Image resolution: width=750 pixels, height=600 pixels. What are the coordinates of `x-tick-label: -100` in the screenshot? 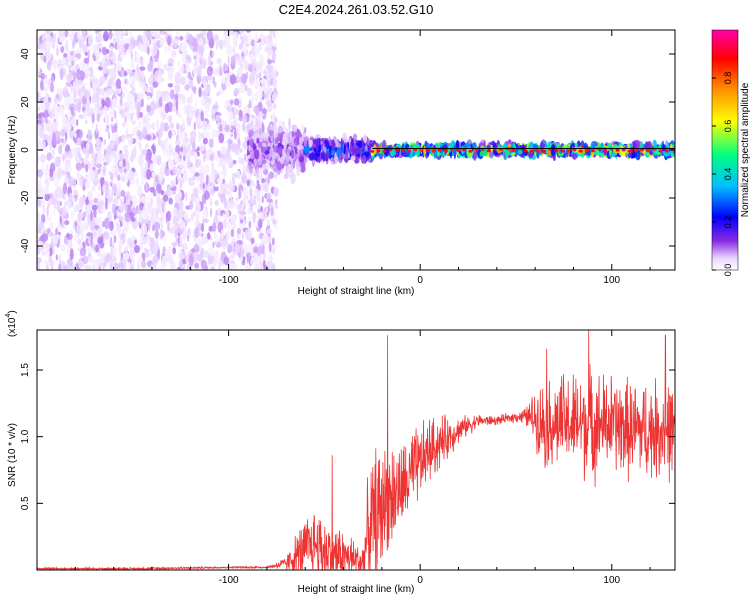 It's located at (229, 280).